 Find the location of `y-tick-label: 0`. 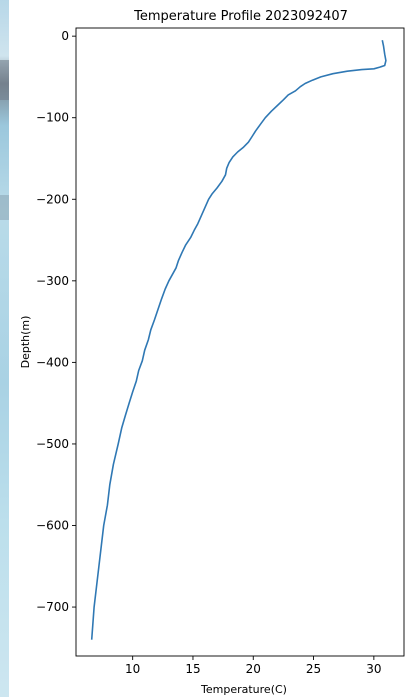

y-tick-label: 0 is located at coordinates (65, 36).